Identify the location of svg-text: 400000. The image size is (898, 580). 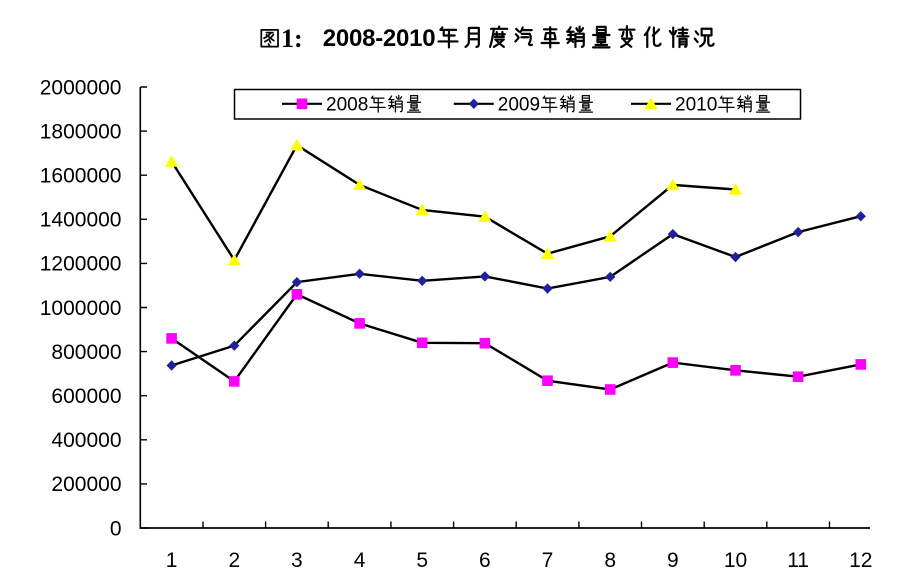
(86, 440).